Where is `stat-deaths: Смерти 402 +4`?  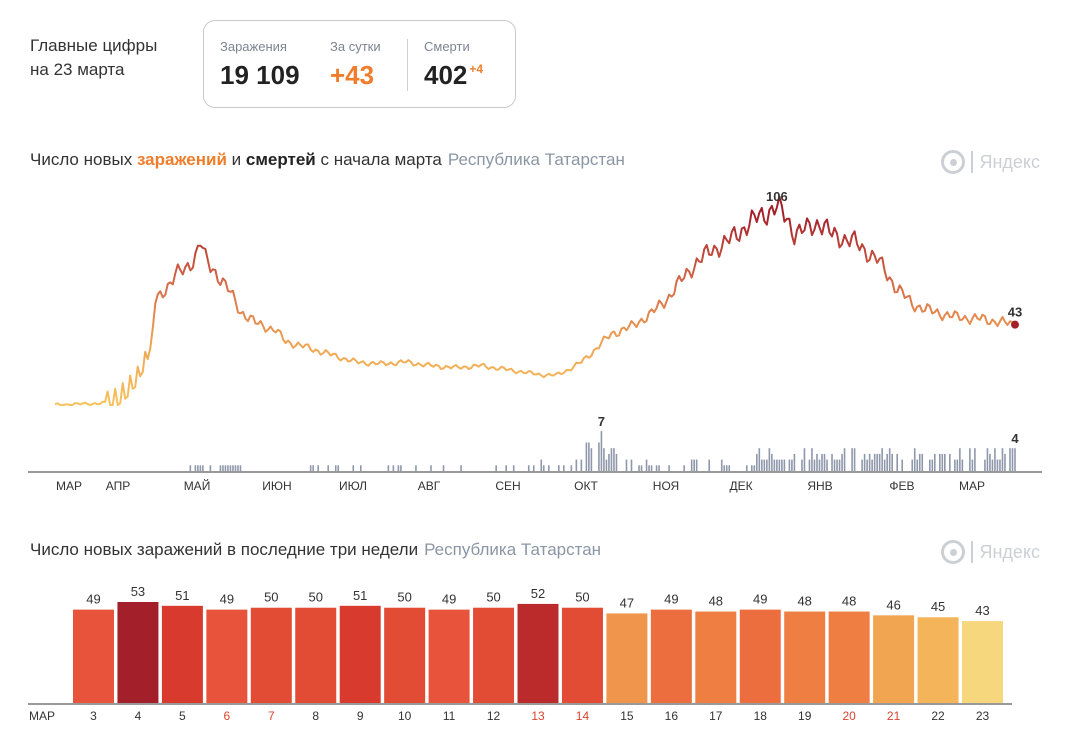 stat-deaths: Смерти 402 +4 is located at coordinates (453, 65).